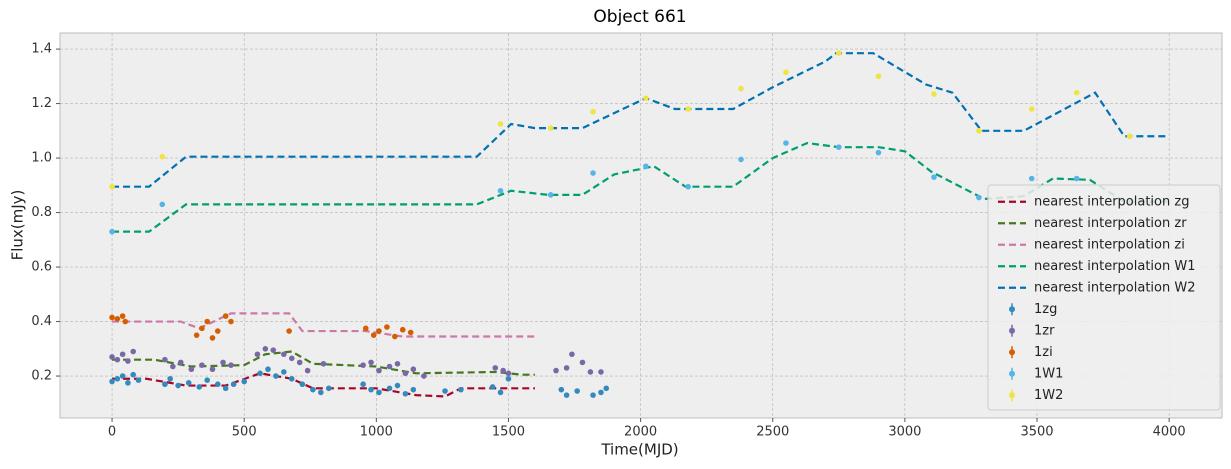 Image resolution: width=1231 pixels, height=469 pixels. Describe the element at coordinates (1169, 432) in the screenshot. I see `x-tick-label: 4000` at that location.